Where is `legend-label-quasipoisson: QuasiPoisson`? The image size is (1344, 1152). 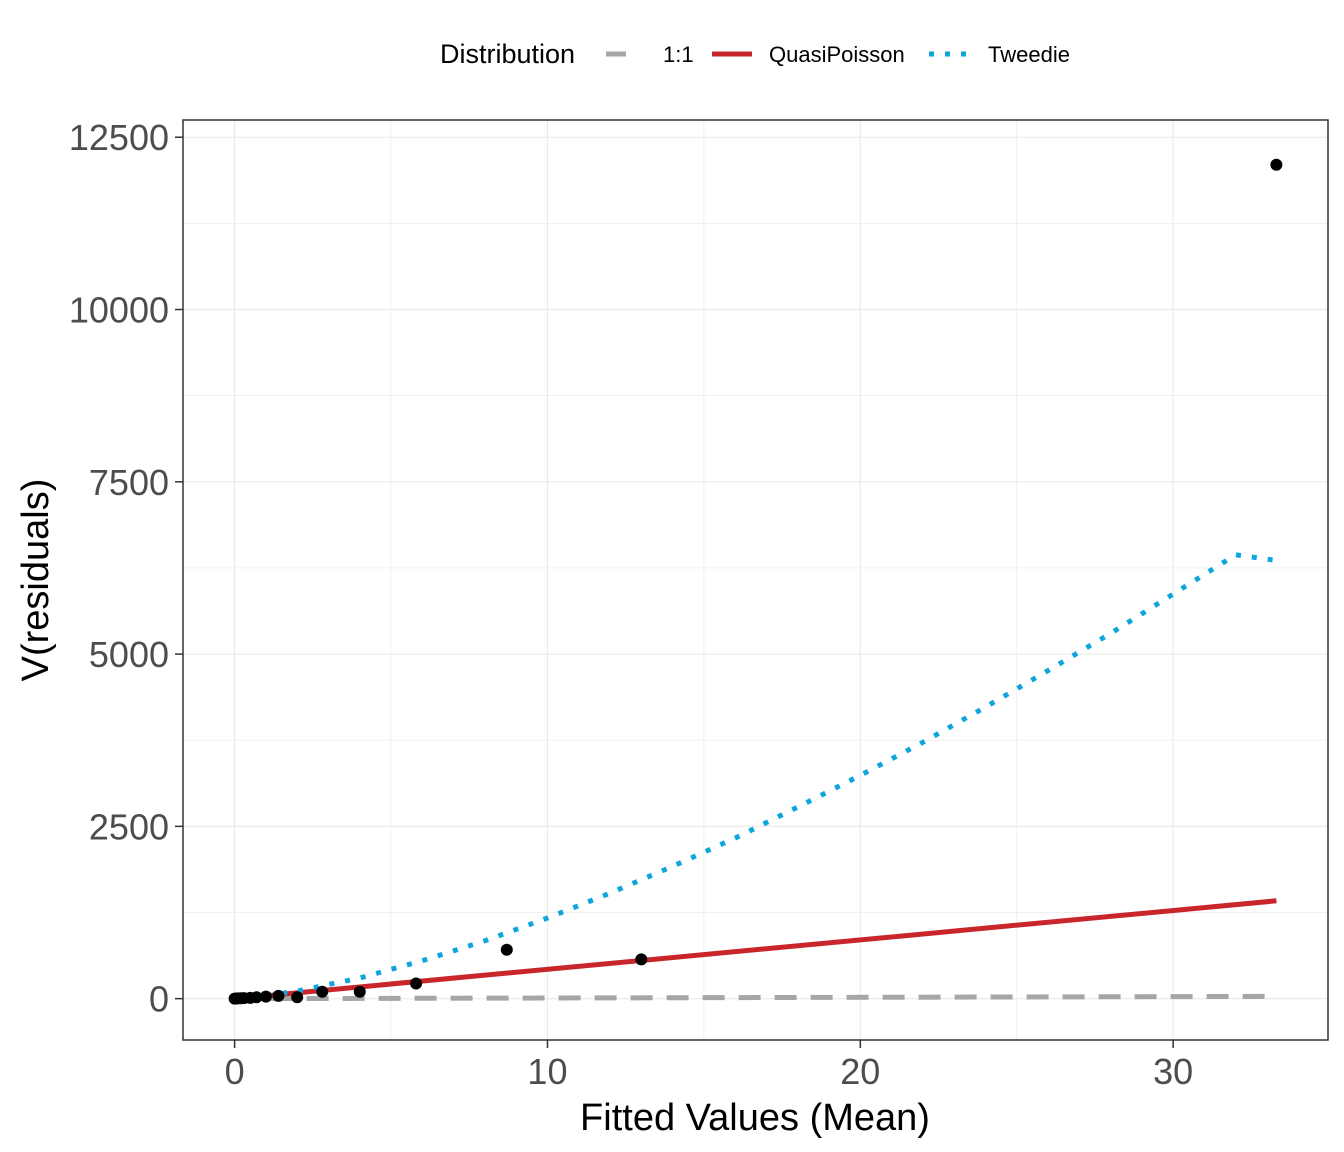 legend-label-quasipoisson: QuasiPoisson is located at coordinates (837, 54).